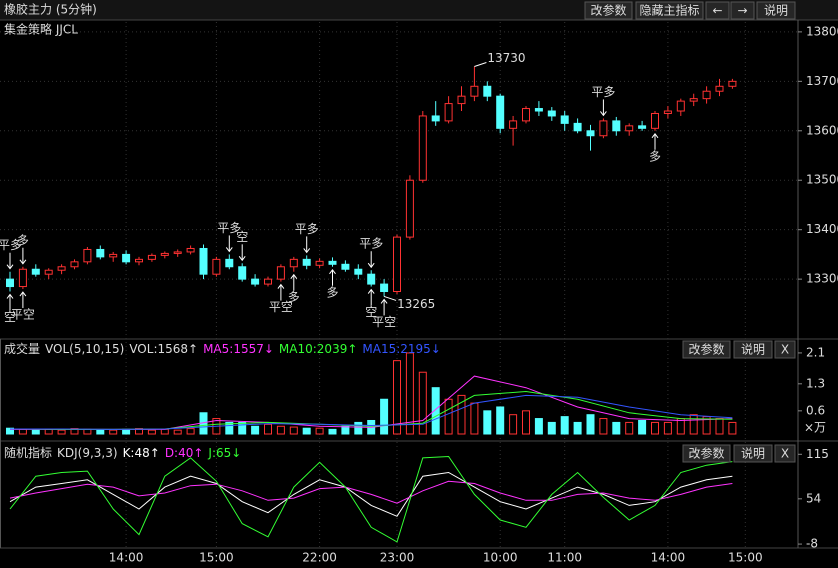 The height and width of the screenshot is (568, 838). What do you see at coordinates (401, 349) in the screenshot?
I see `legend-entry: MA15:2195↓` at bounding box center [401, 349].